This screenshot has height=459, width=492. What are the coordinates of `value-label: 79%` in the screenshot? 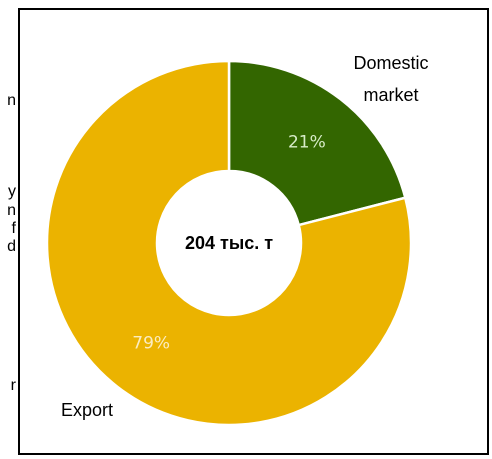 It's located at (151, 343).